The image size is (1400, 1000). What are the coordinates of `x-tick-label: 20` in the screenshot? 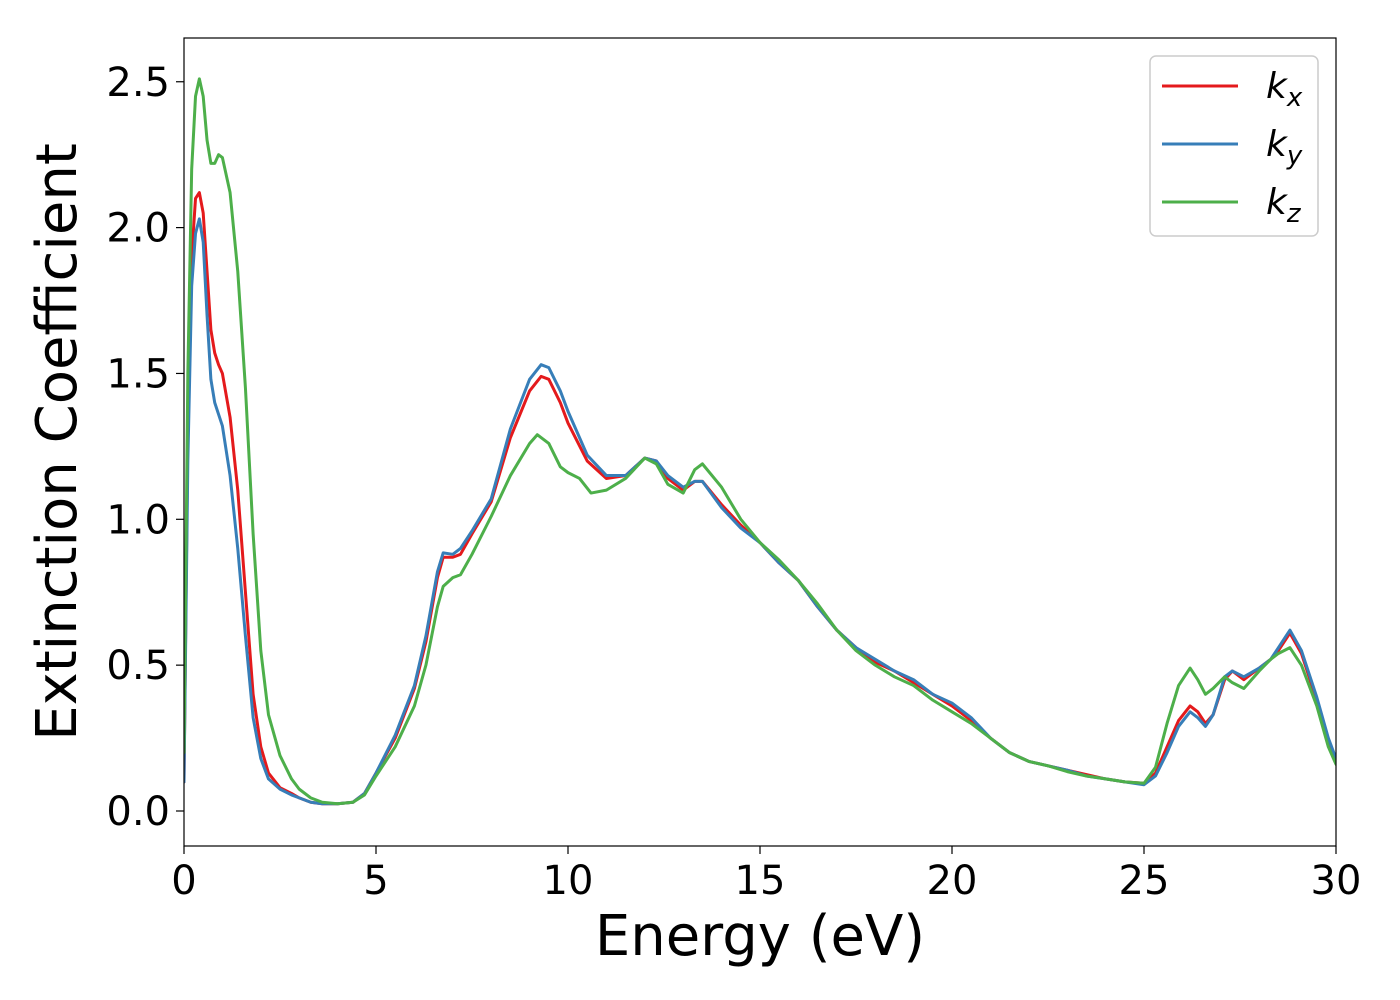 It's located at (952, 881).